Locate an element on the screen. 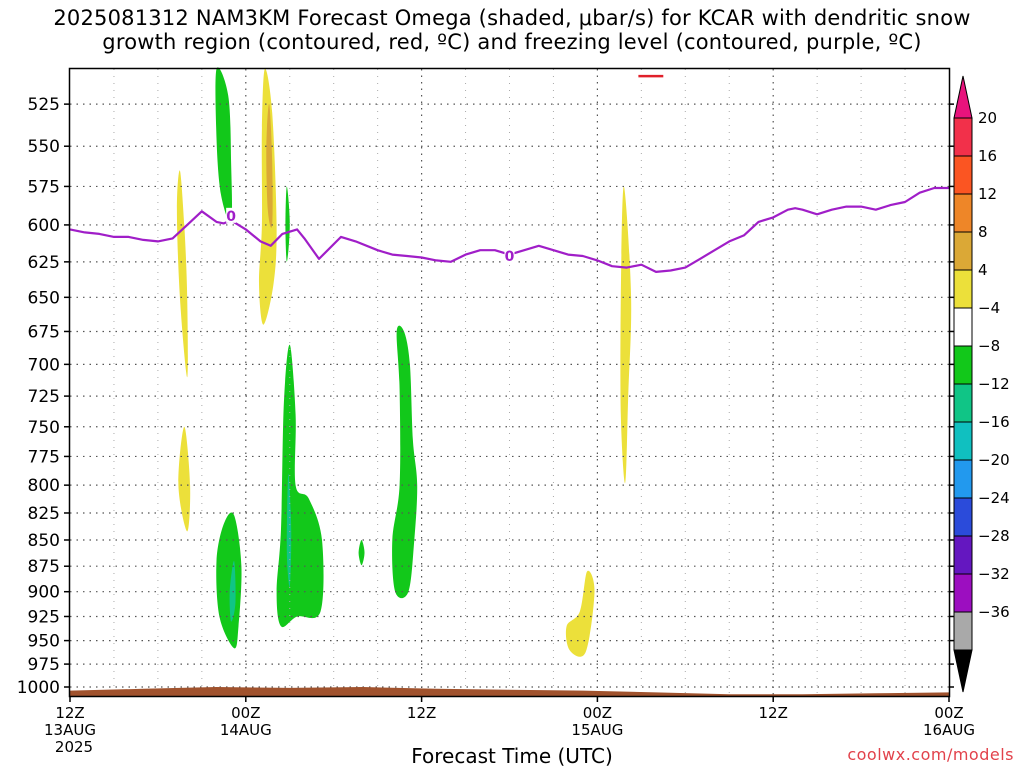 This screenshot has width=1024, height=768. colorbar: 20 16 12 8 4 −4 −8 −12 −16 −20 −24 −28 −32 −36 is located at coordinates (981, 384).